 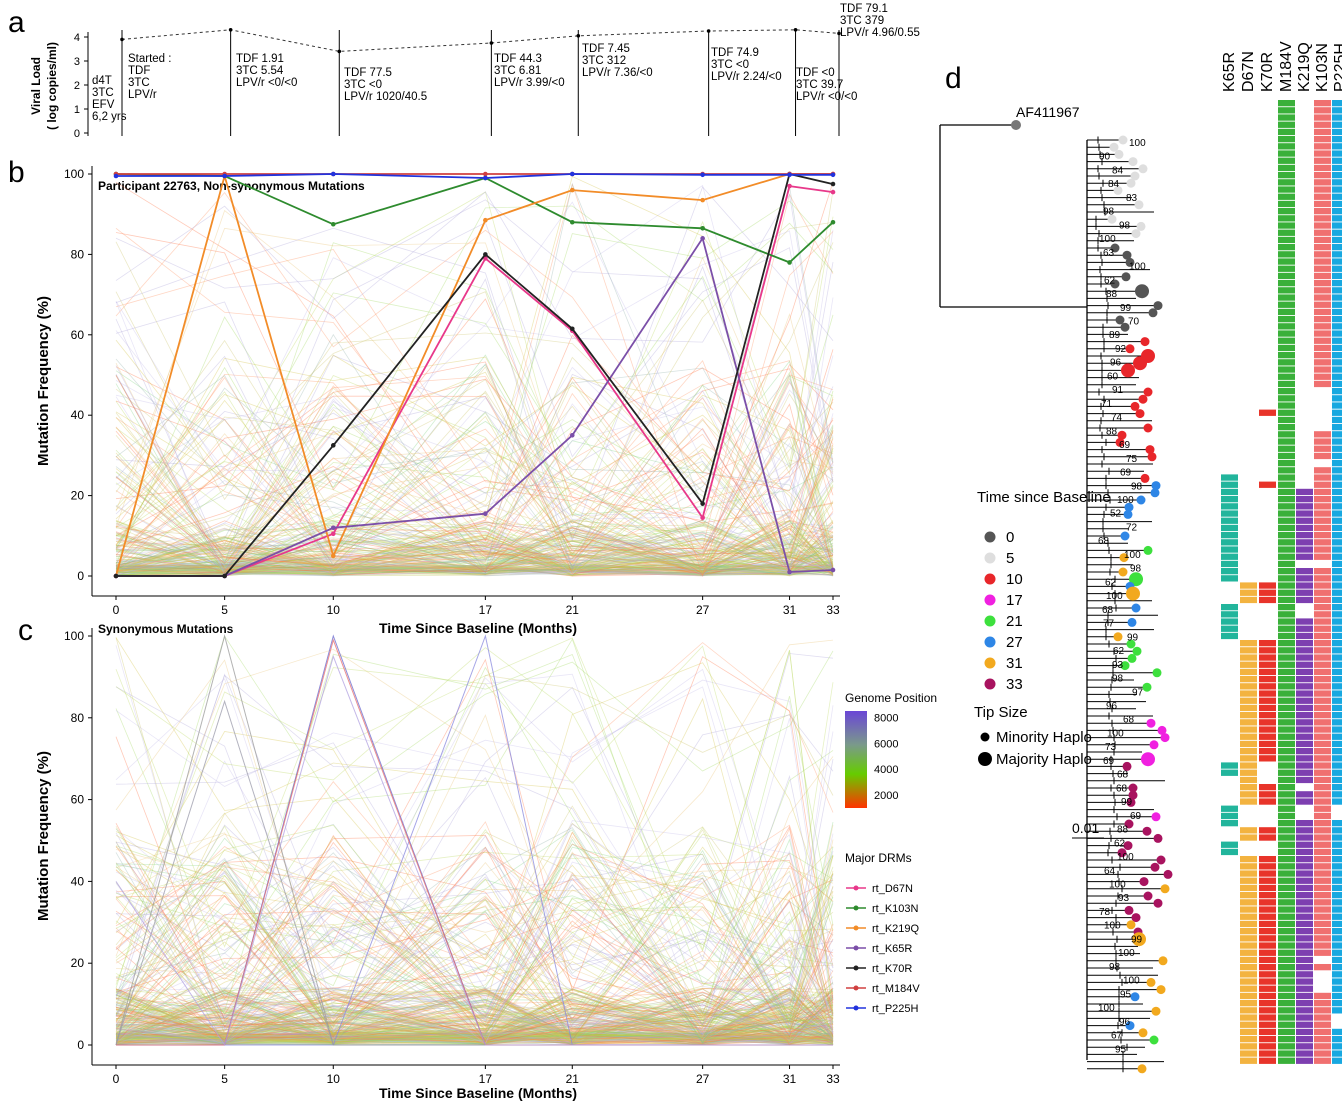 What do you see at coordinates (702, 238) in the screenshot?
I see `series-point-rt_K65R` at bounding box center [702, 238].